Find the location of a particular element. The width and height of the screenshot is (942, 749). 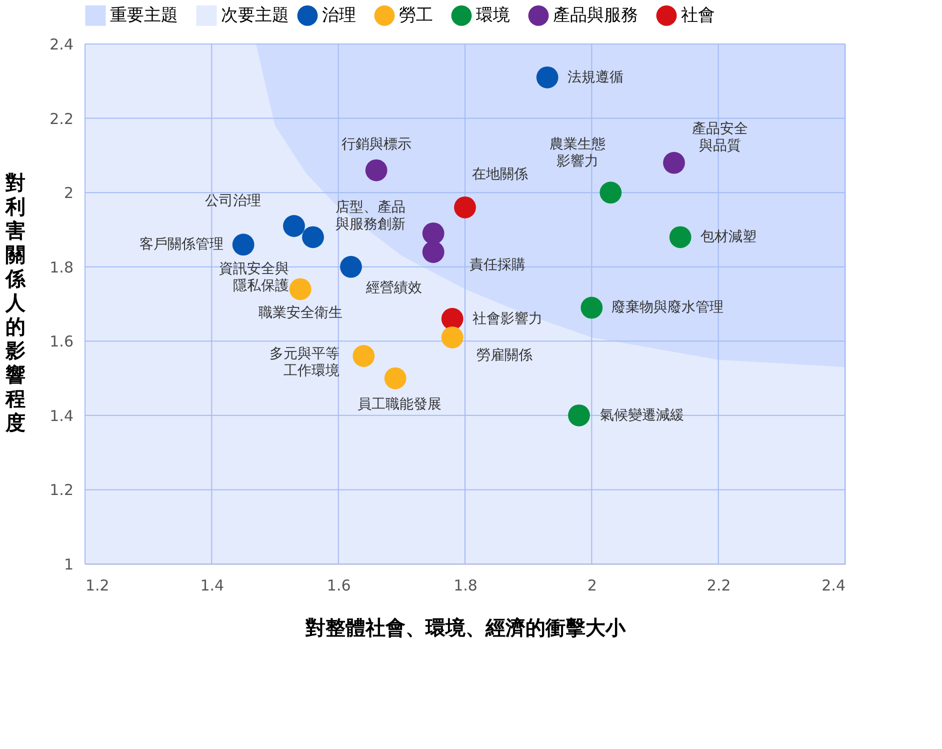

annotation: 客戶關係管理 is located at coordinates (181, 244).